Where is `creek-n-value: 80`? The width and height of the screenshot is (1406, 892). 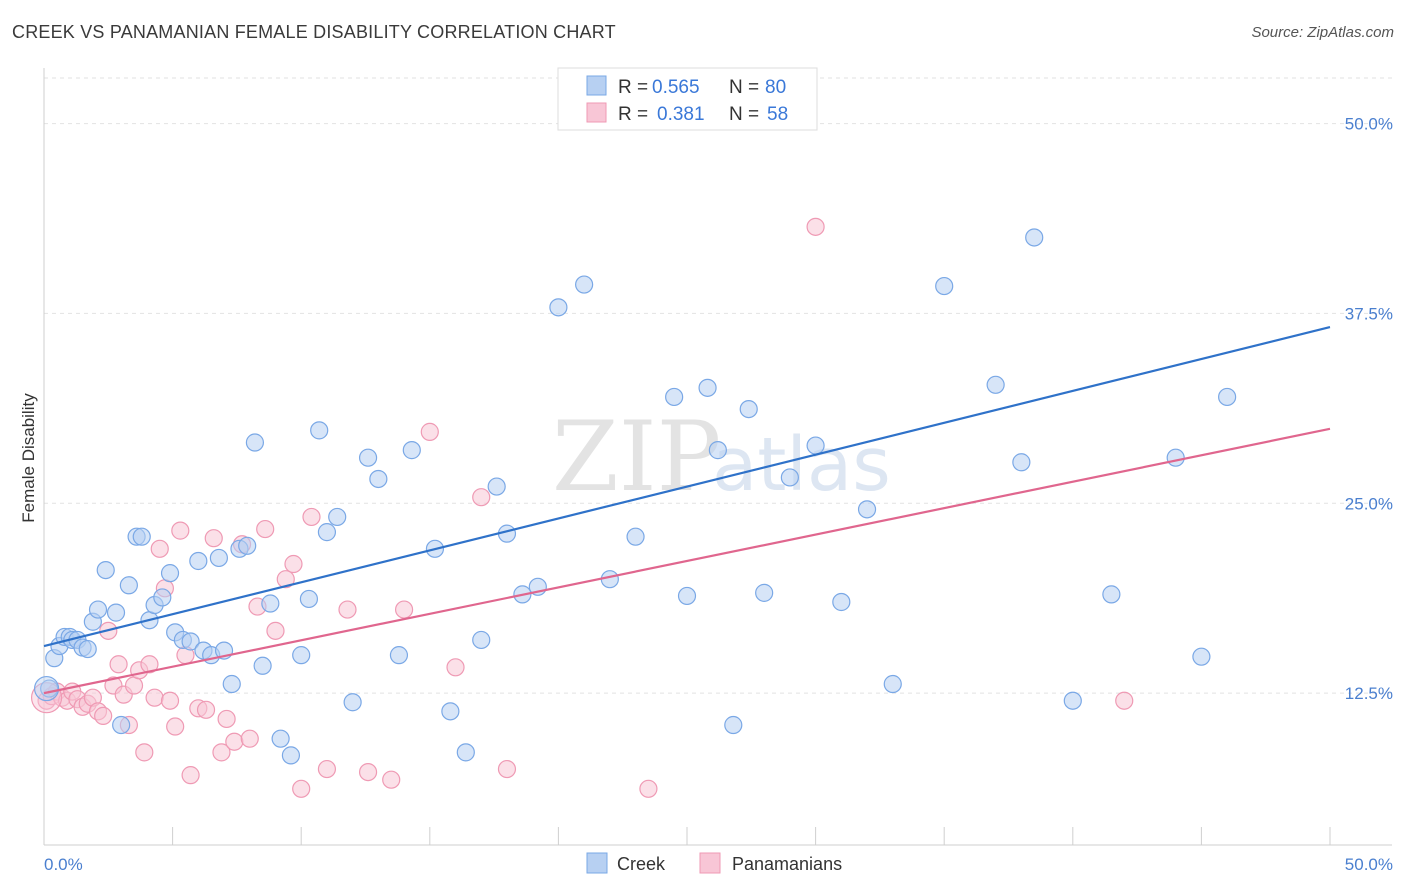
creek-n-value: 80 is located at coordinates (775, 87).